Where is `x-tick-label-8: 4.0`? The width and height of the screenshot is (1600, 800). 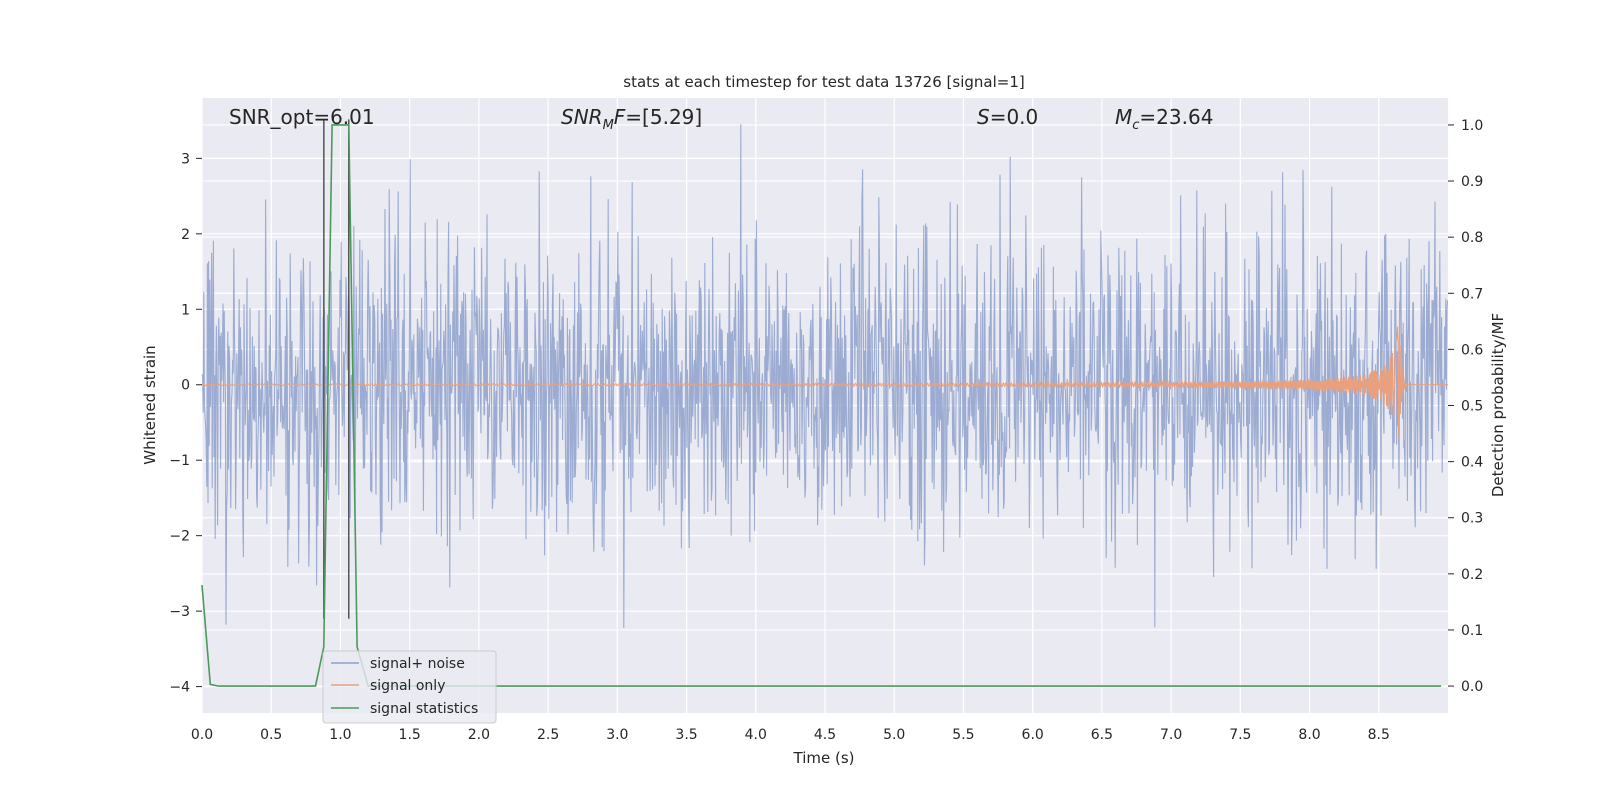
x-tick-label-8: 4.0 is located at coordinates (756, 735).